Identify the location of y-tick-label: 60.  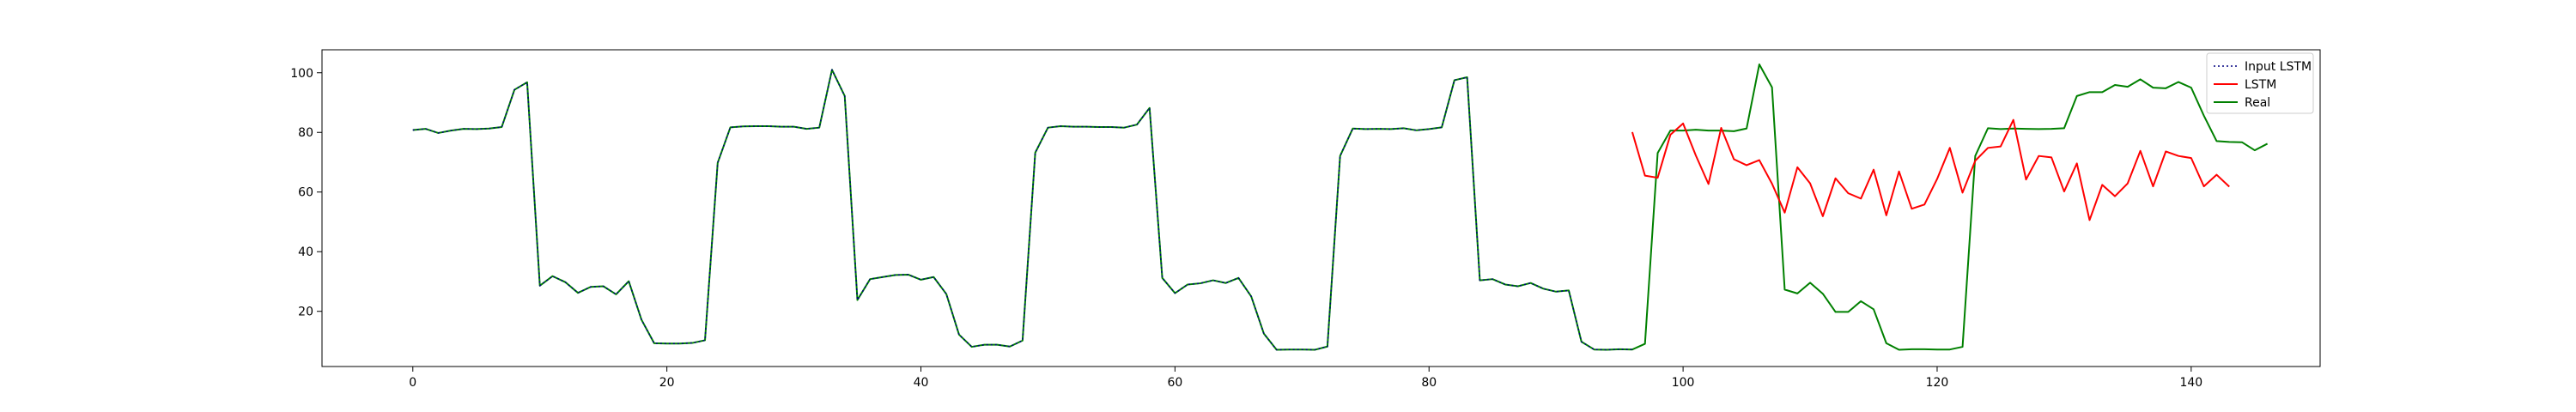
(305, 193).